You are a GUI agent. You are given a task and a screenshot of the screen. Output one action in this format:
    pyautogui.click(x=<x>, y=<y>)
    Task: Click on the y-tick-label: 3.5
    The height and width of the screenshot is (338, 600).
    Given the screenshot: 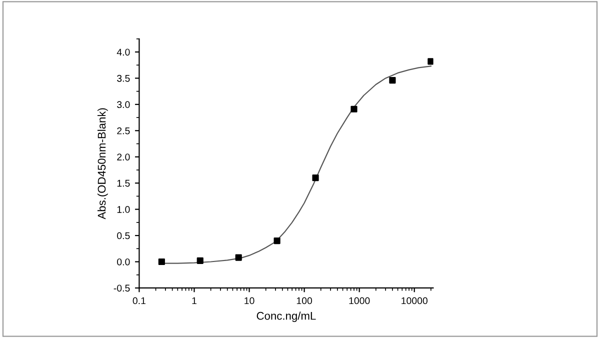 What is the action you would take?
    pyautogui.click(x=123, y=78)
    